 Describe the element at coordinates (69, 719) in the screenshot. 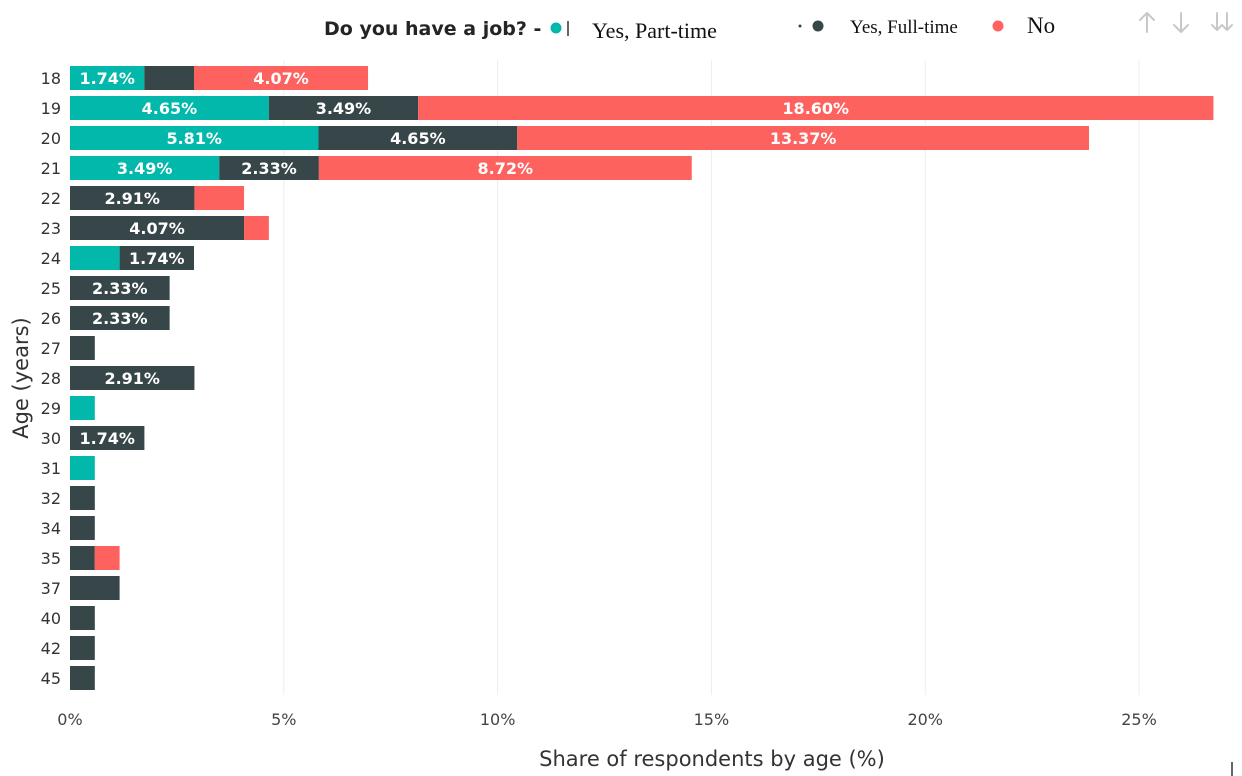

I see `x-tick-label: 0%` at that location.